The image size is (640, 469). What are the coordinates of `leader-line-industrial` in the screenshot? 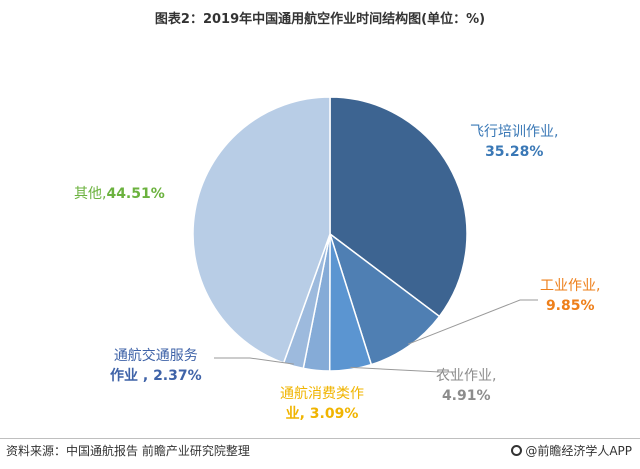 It's located at (472, 322).